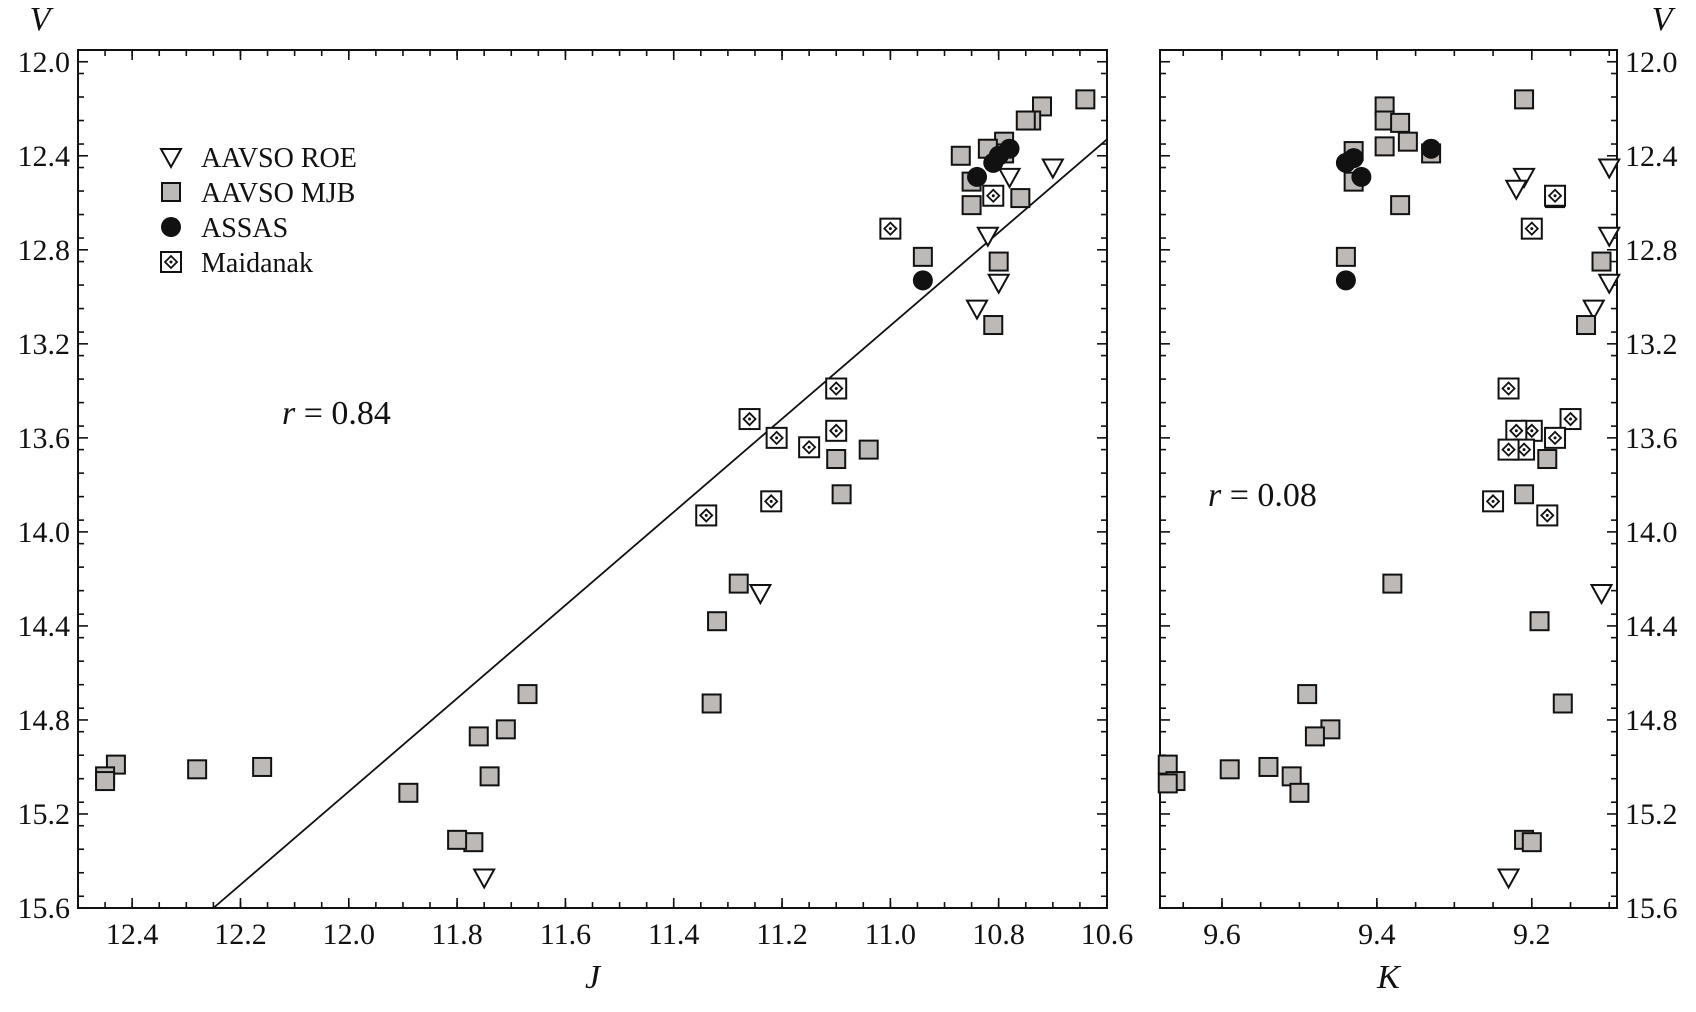 Image resolution: width=1696 pixels, height=1012 pixels. I want to click on y-tick-label: 14.4, so click(44, 626).